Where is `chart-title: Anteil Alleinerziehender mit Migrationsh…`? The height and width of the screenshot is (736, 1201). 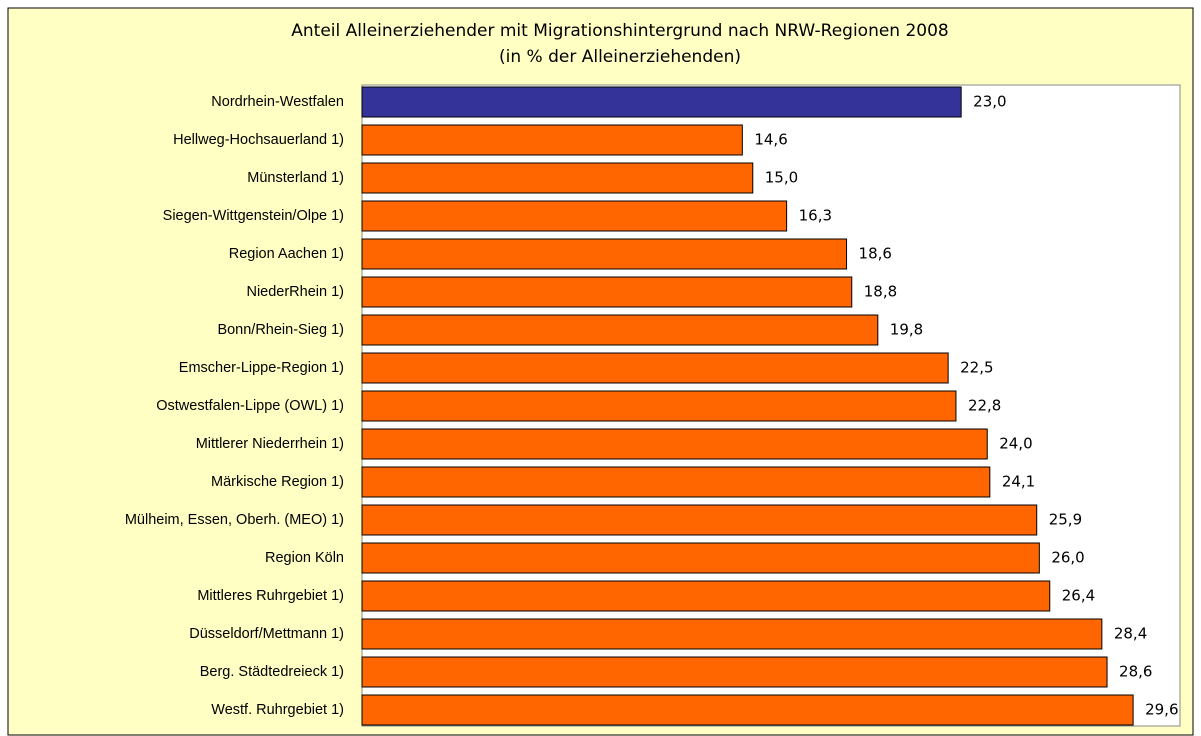 chart-title: Anteil Alleinerziehender mit Migrationsh… is located at coordinates (620, 31).